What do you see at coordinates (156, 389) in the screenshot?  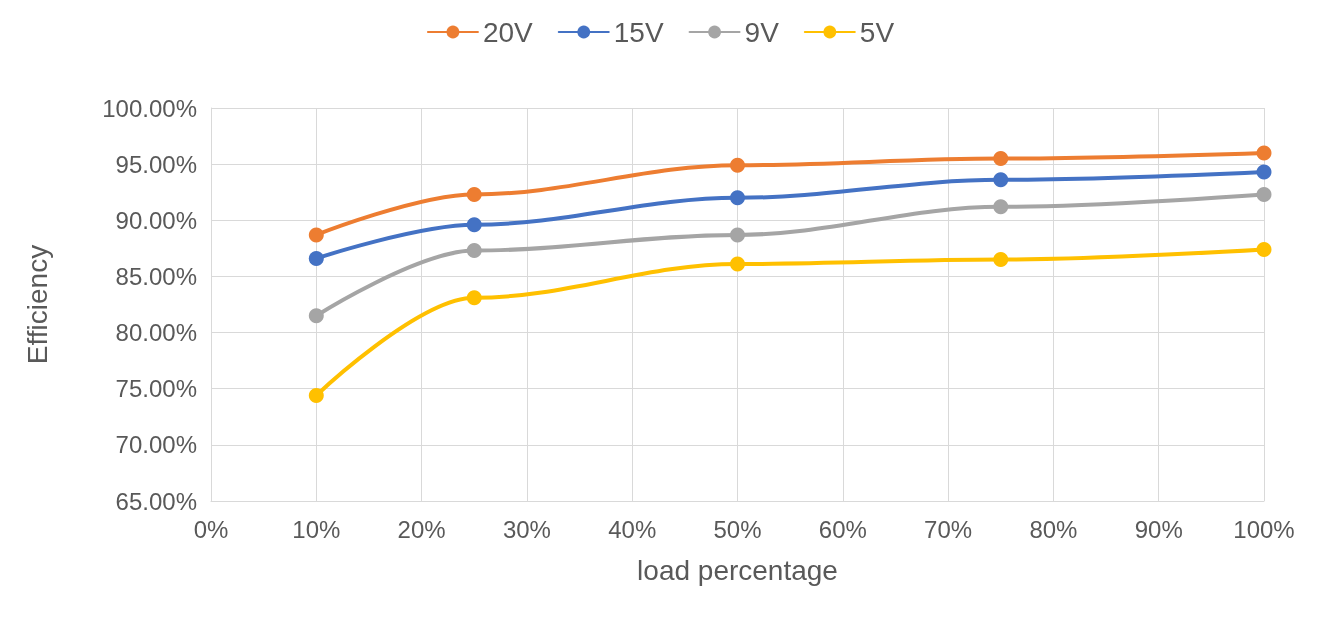 I see `y-tick-label: 75.00%` at bounding box center [156, 389].